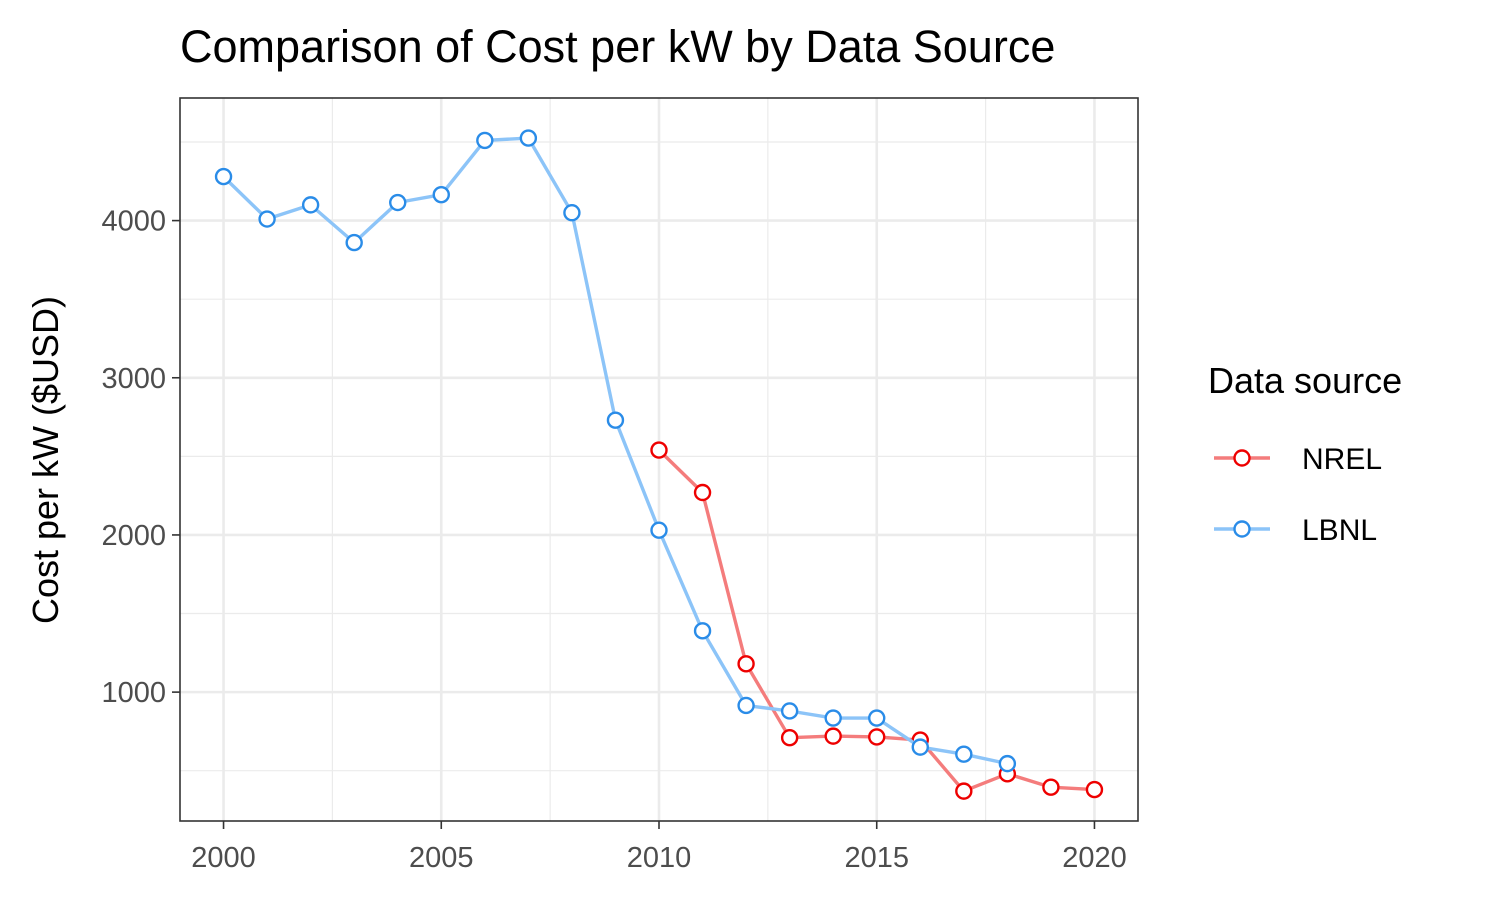  Describe the element at coordinates (1339, 530) in the screenshot. I see `legend-label: LBNL` at that location.